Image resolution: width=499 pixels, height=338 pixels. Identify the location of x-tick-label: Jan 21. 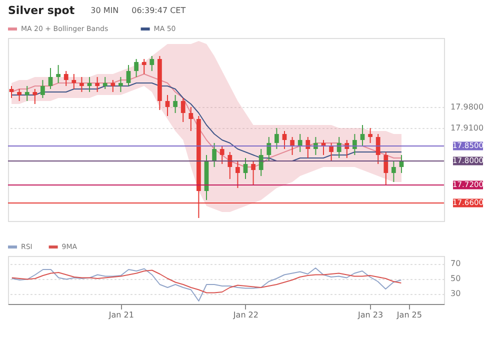
(121, 315).